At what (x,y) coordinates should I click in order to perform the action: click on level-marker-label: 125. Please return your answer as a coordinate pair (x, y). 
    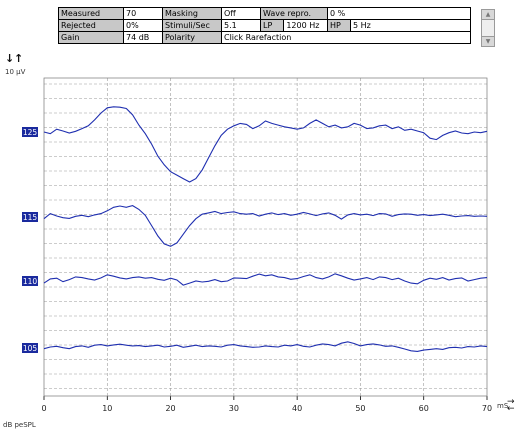
    Looking at the image, I should click on (30, 132).